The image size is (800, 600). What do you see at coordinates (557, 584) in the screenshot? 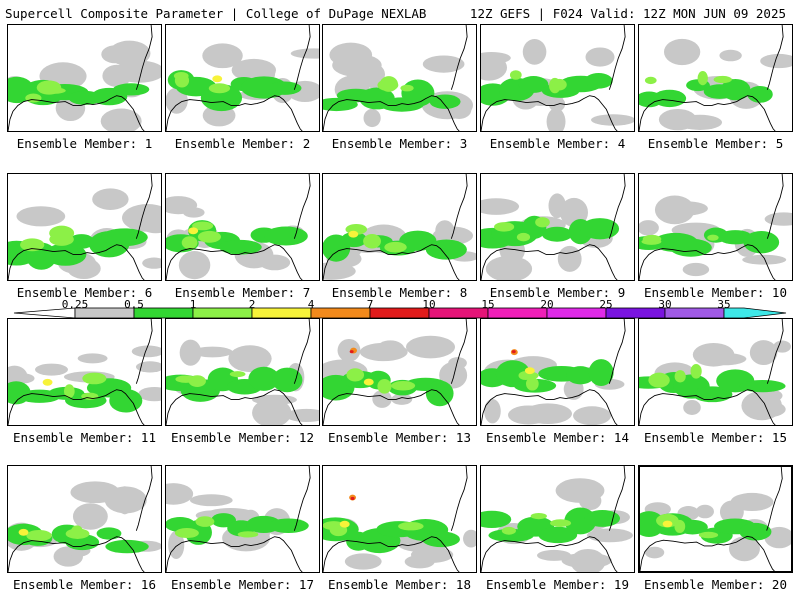
I see `member-caption-19: Ensemble Member: 19` at bounding box center [557, 584].